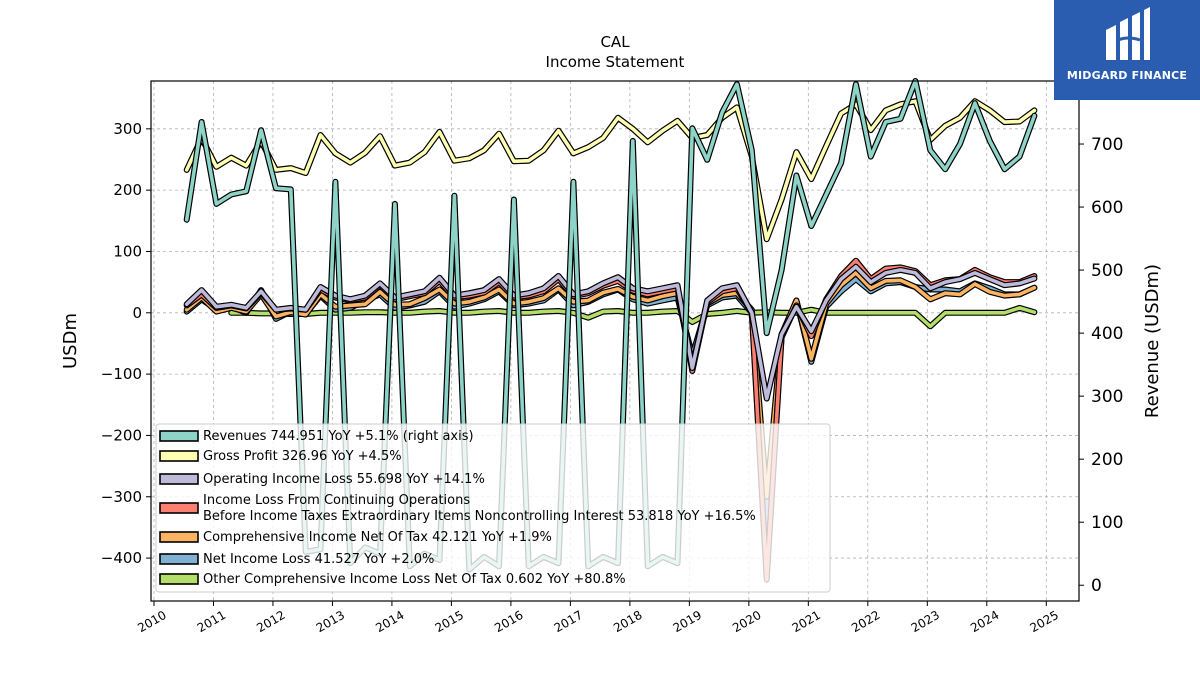 This screenshot has height=675, width=1200. I want to click on x-tick-label: 2011, so click(211, 621).